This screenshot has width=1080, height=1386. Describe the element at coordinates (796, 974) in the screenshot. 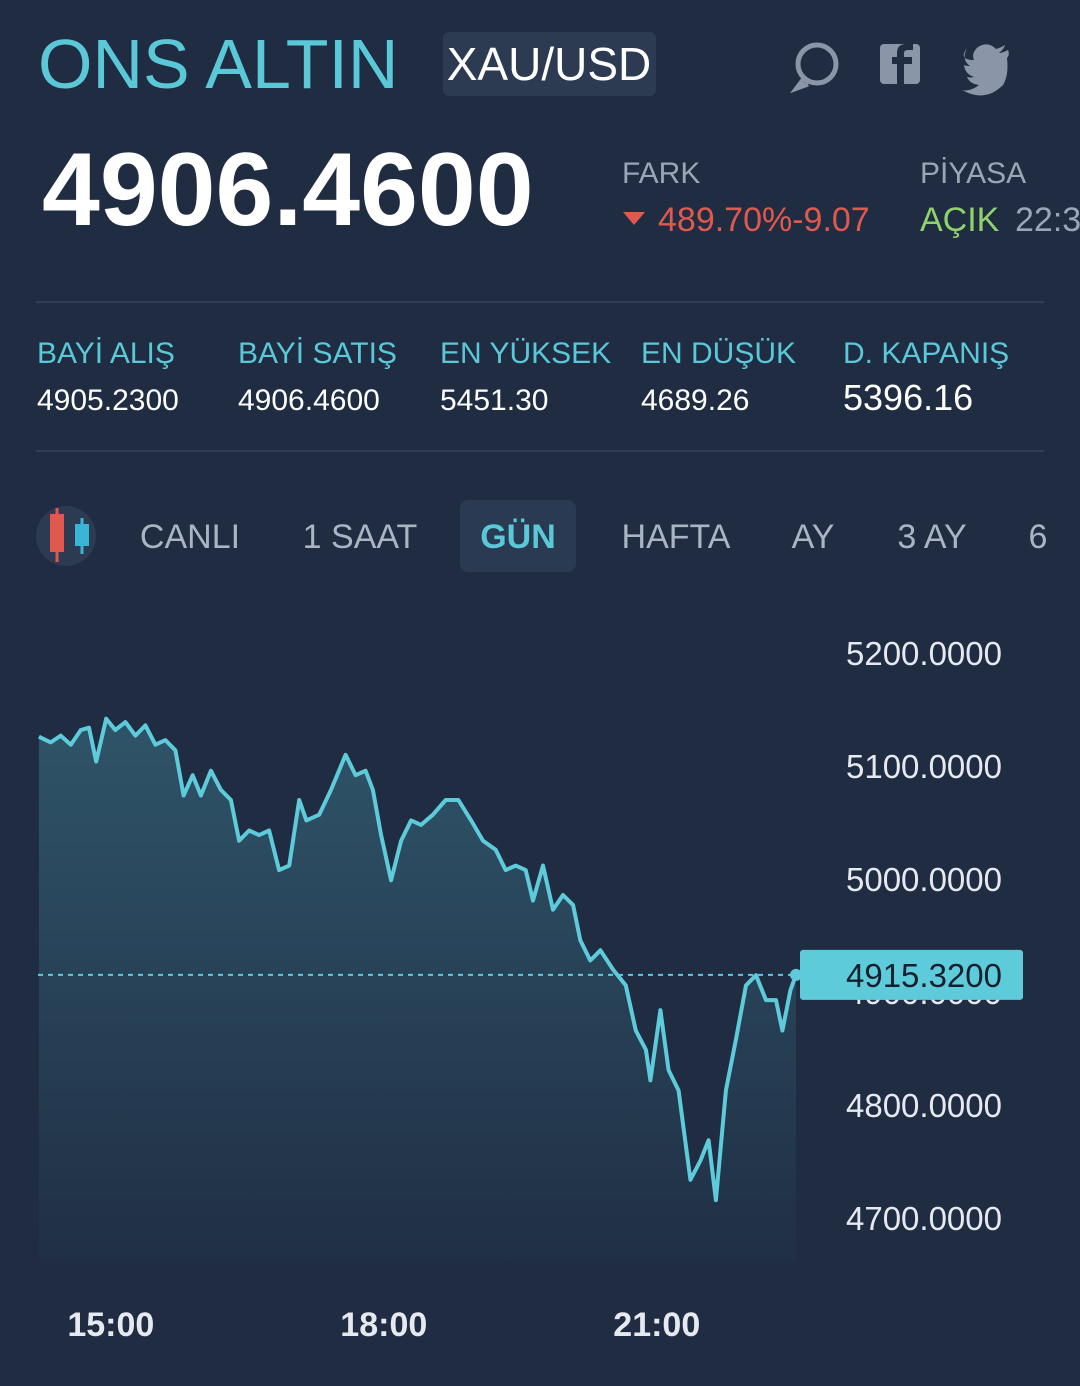

I see `last-point` at that location.